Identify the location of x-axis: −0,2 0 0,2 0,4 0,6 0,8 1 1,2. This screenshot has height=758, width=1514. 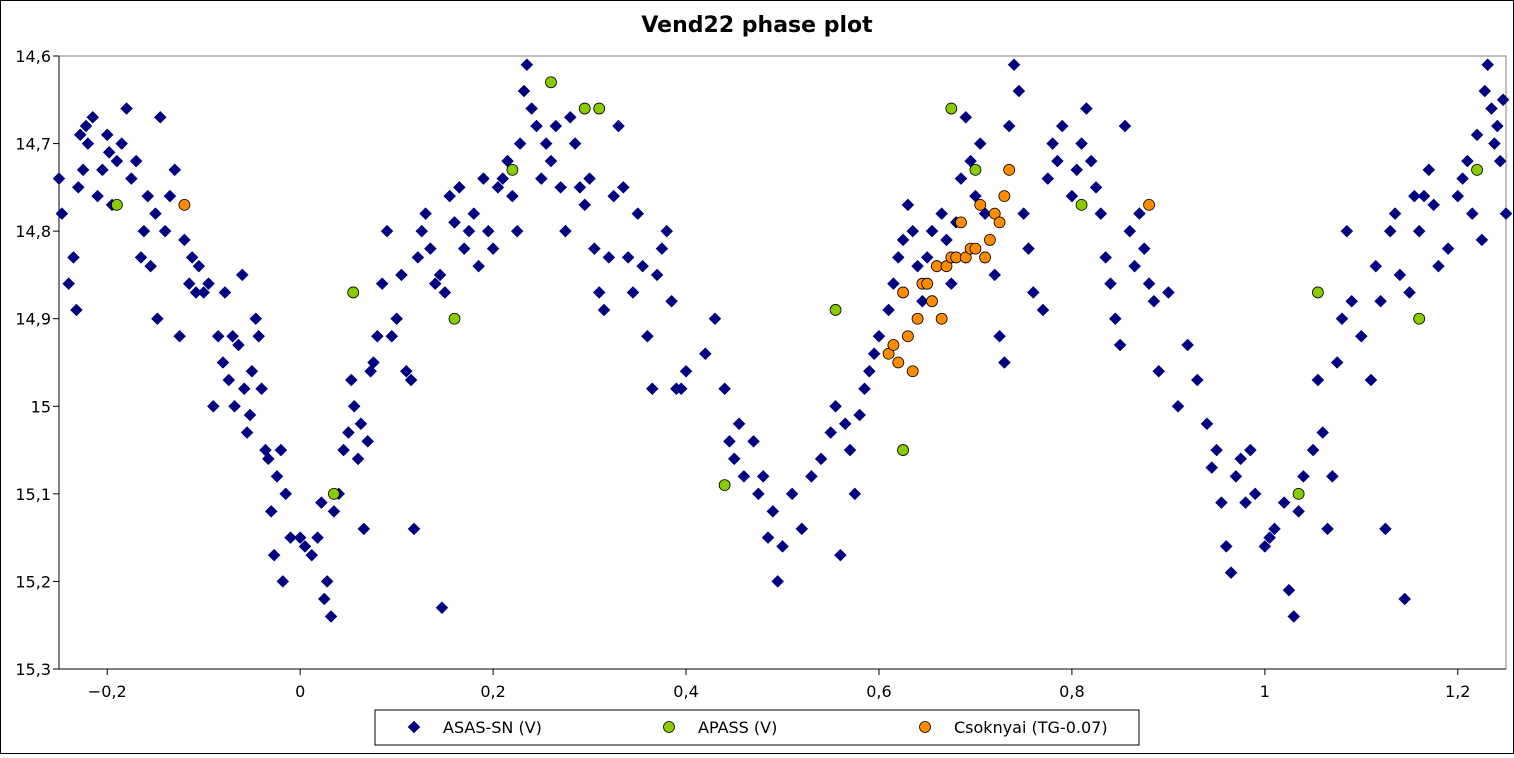
(782, 684).